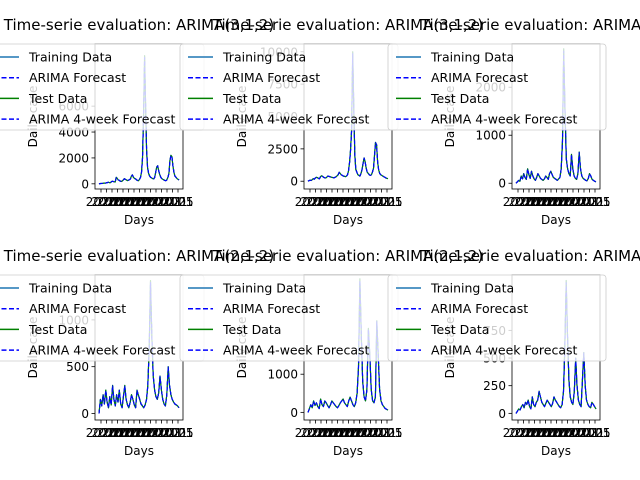  I want to click on legend-label: ARIMA Forecast, so click(479, 308).